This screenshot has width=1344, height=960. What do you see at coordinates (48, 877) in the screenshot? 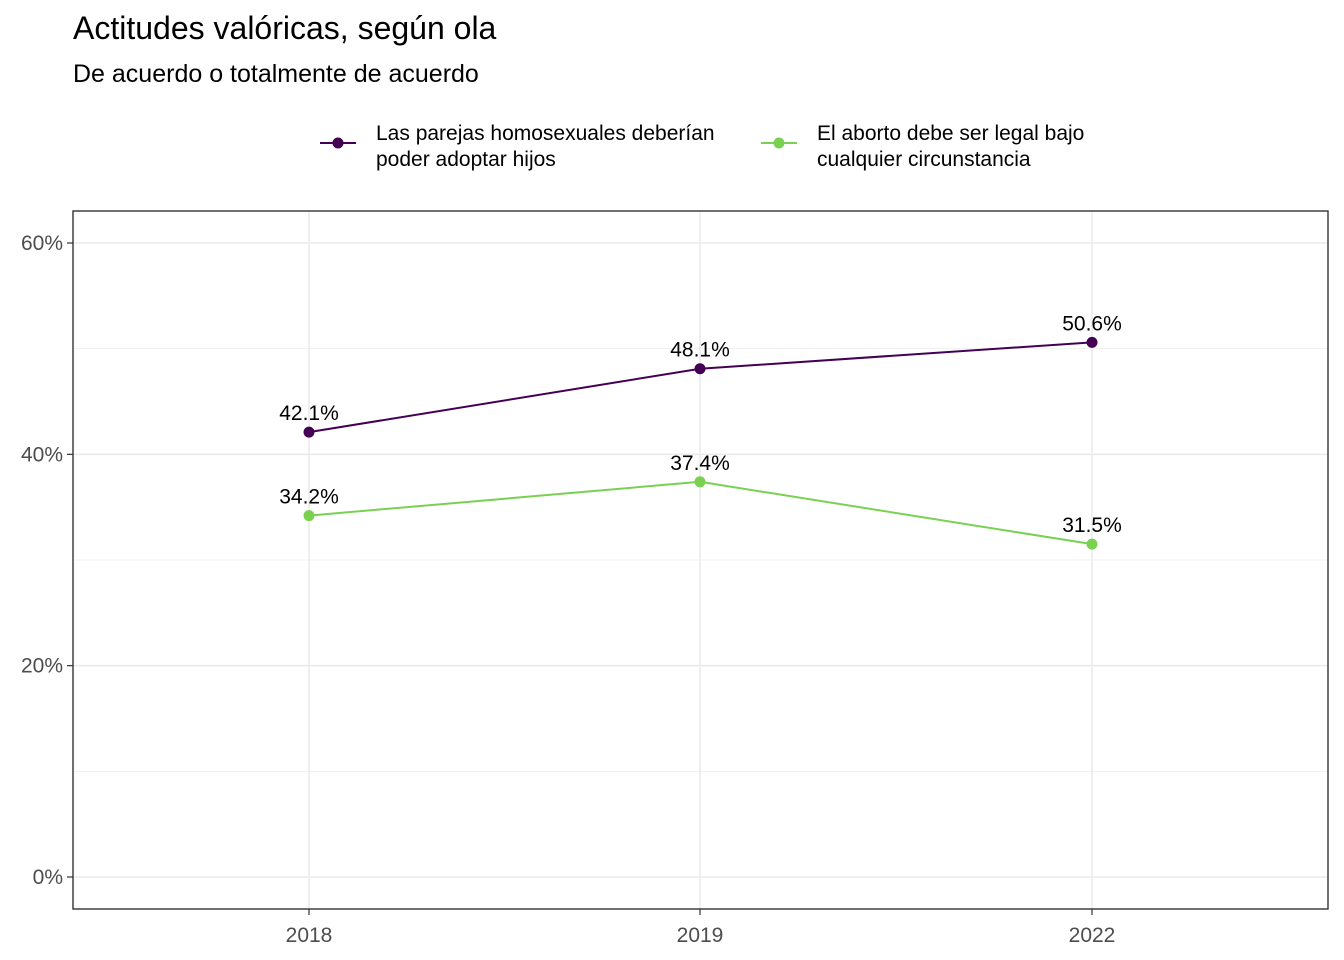
I see `y-tick-label: 0%` at bounding box center [48, 877].